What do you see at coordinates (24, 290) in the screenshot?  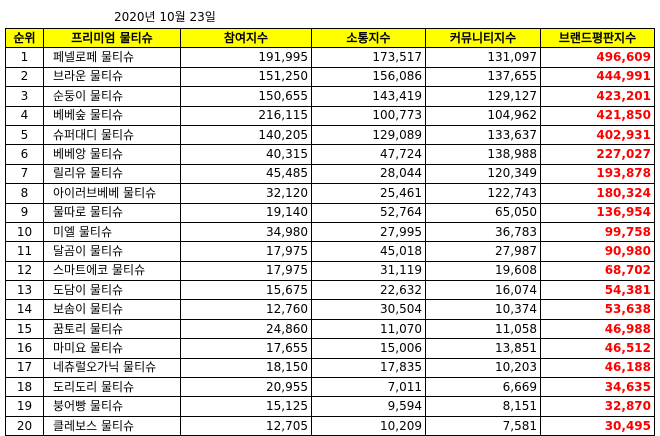 I see `rank-cell: 13` at bounding box center [24, 290].